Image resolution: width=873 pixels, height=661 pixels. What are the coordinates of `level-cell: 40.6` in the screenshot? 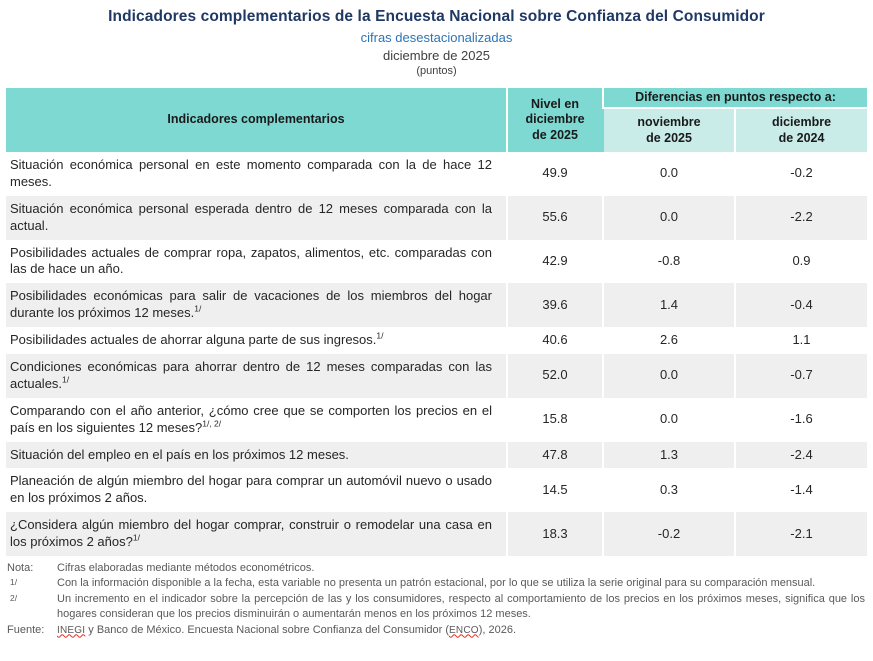 It's located at (554, 341).